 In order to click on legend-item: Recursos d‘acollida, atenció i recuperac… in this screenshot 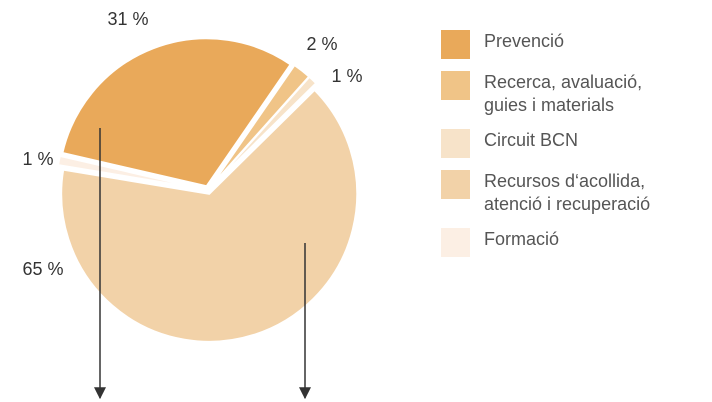, I will do `click(576, 193)`.